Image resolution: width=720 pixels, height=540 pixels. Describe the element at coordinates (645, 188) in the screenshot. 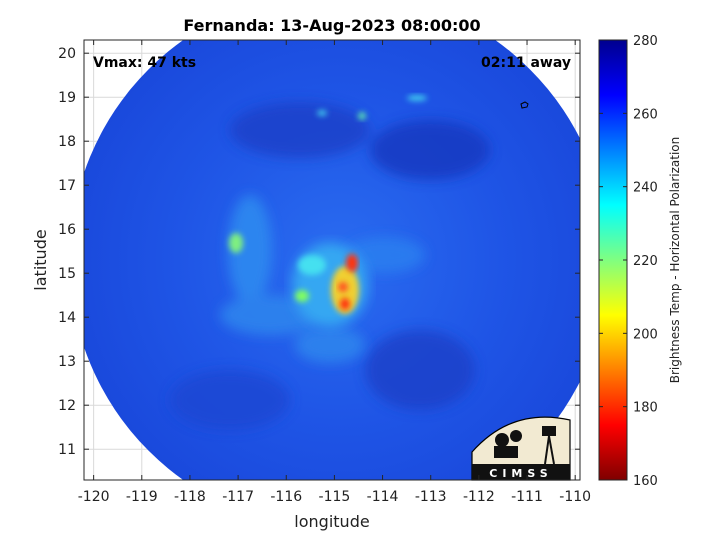

I see `colorbar-tick-label: 240` at that location.